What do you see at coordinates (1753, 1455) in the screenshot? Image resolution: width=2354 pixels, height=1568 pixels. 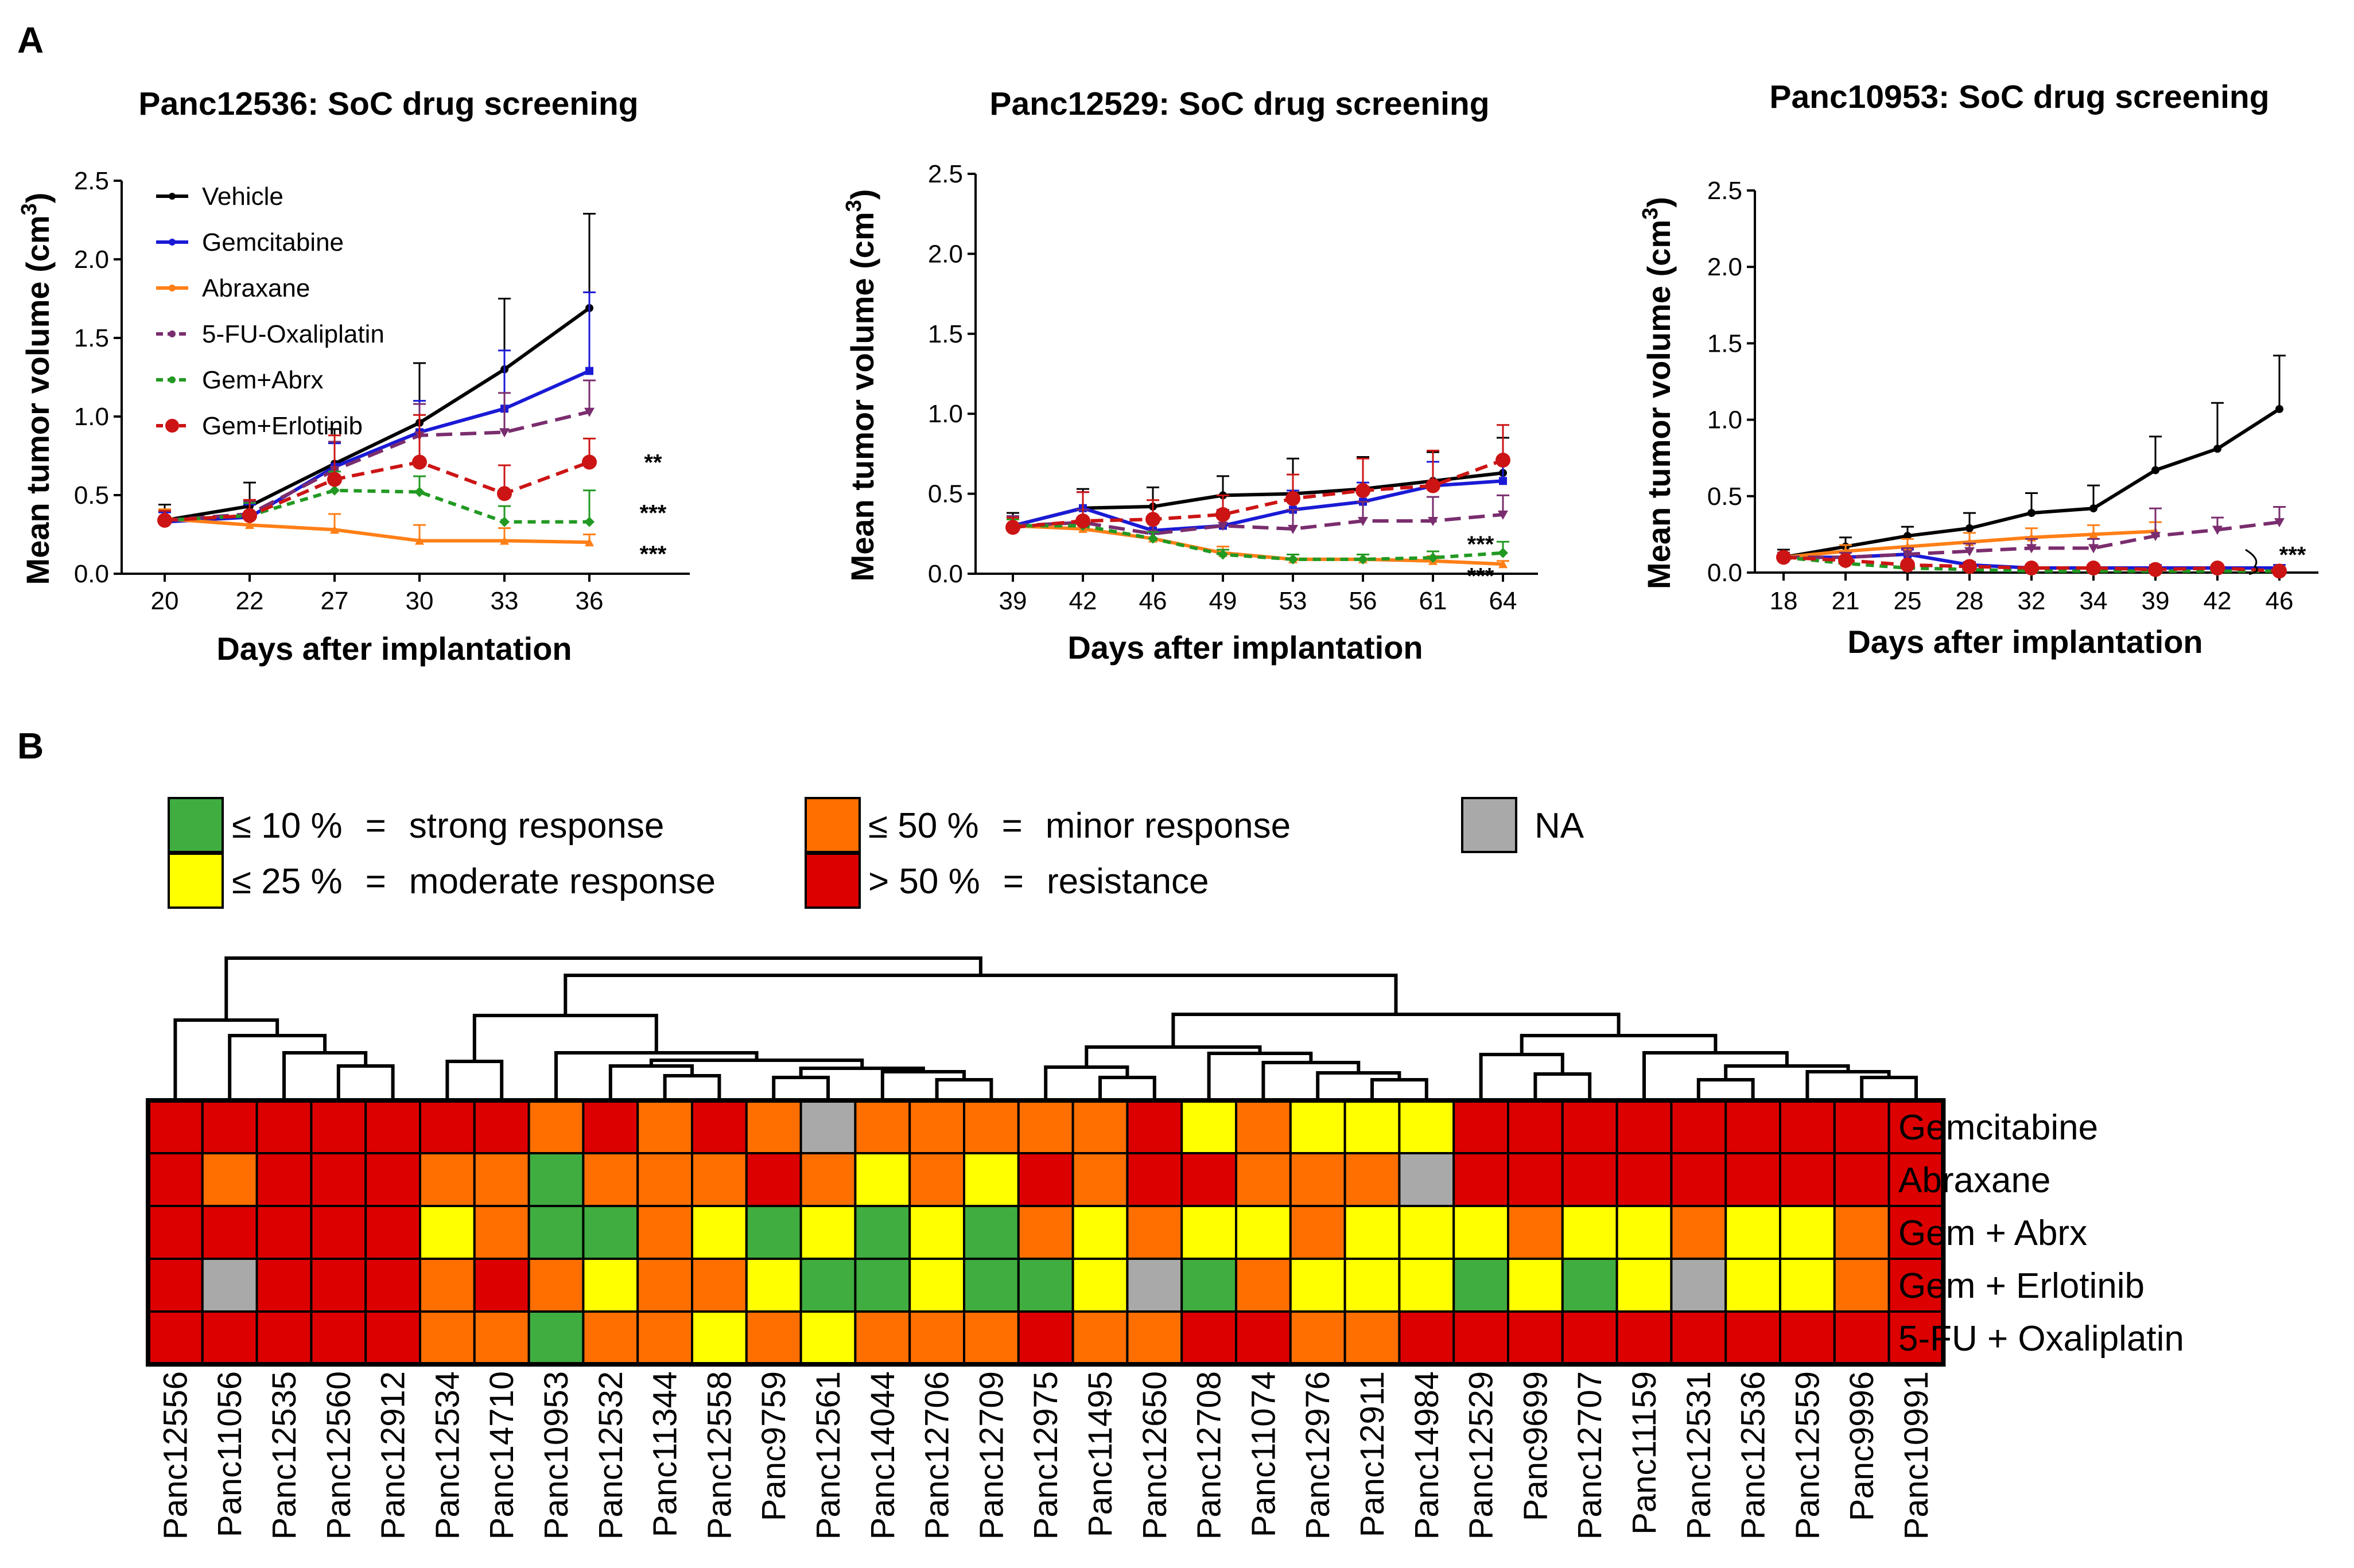 I see `heatmap-column-label: Panc12536` at bounding box center [1753, 1455].